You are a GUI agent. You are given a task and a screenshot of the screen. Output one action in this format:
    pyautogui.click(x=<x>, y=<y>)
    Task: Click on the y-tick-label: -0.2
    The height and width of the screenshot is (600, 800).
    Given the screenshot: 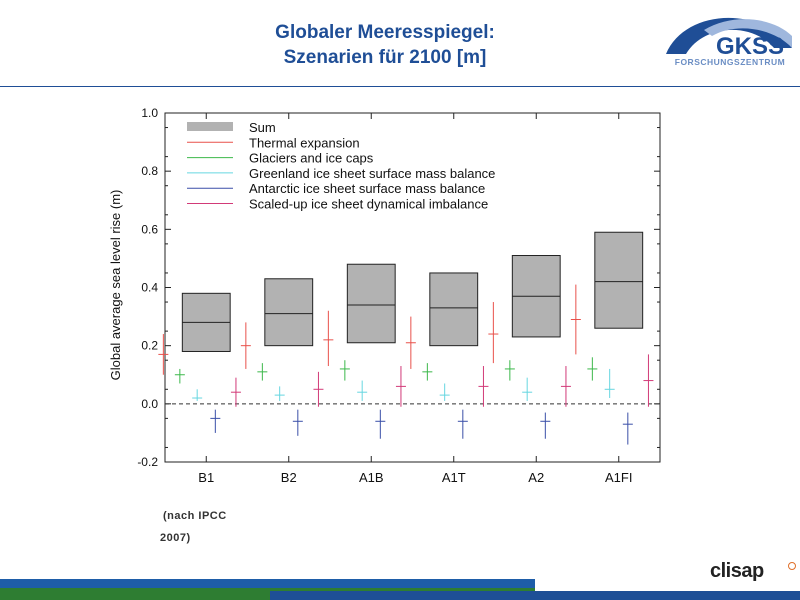 What is the action you would take?
    pyautogui.click(x=147, y=462)
    